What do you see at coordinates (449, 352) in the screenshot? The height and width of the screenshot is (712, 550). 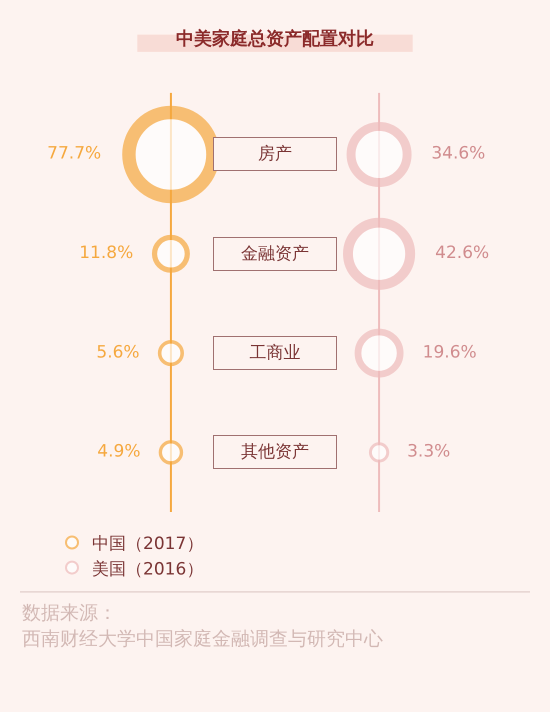 I see `data-label: 19.6%` at bounding box center [449, 352].